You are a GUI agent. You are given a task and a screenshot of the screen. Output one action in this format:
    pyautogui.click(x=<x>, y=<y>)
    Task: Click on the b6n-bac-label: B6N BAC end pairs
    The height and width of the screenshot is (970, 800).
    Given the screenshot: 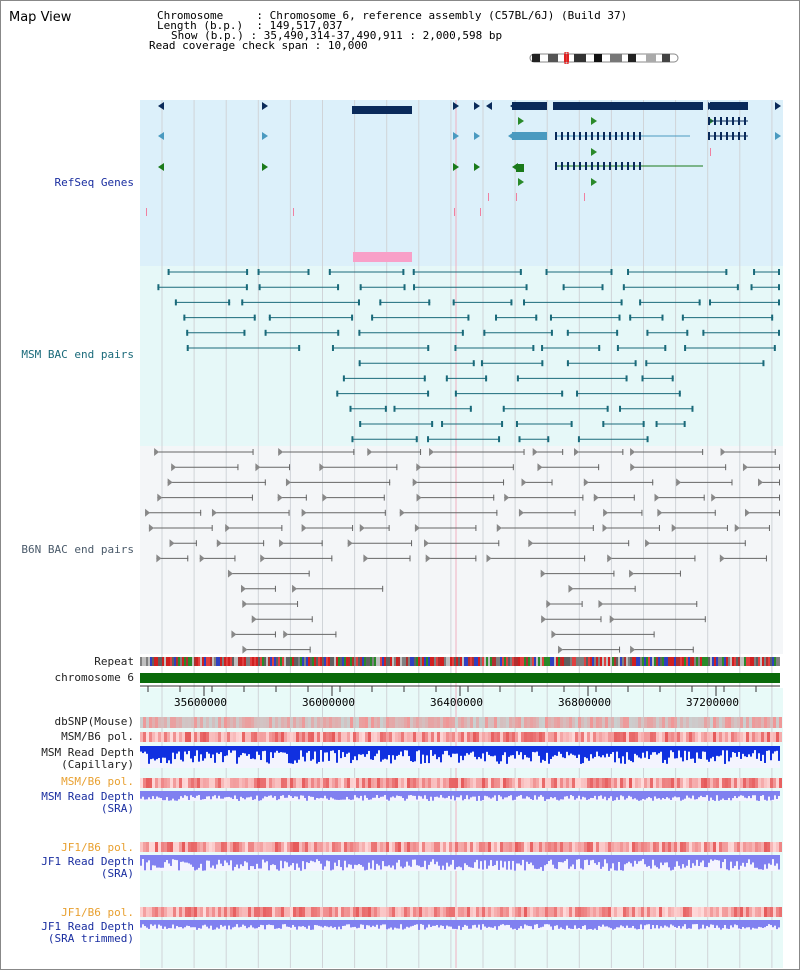 What is the action you would take?
    pyautogui.click(x=77, y=549)
    